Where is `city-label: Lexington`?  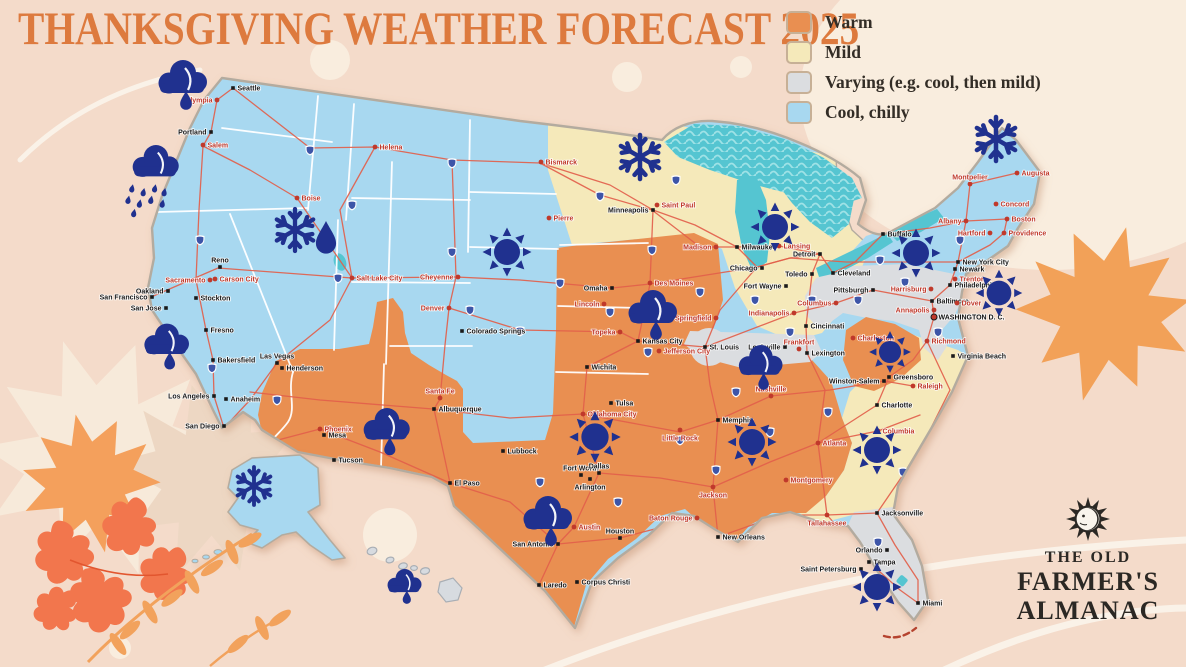 city-label: Lexington is located at coordinates (828, 353).